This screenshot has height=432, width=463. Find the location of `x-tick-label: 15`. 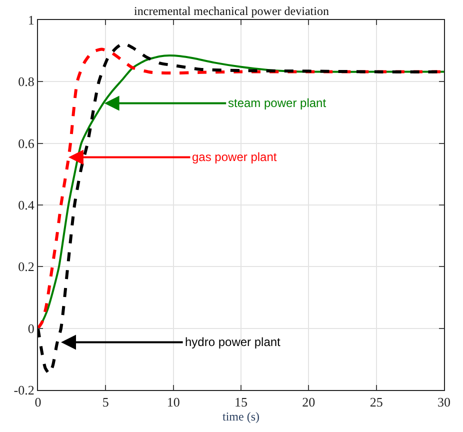

x-tick-label: 15 is located at coordinates (241, 402).